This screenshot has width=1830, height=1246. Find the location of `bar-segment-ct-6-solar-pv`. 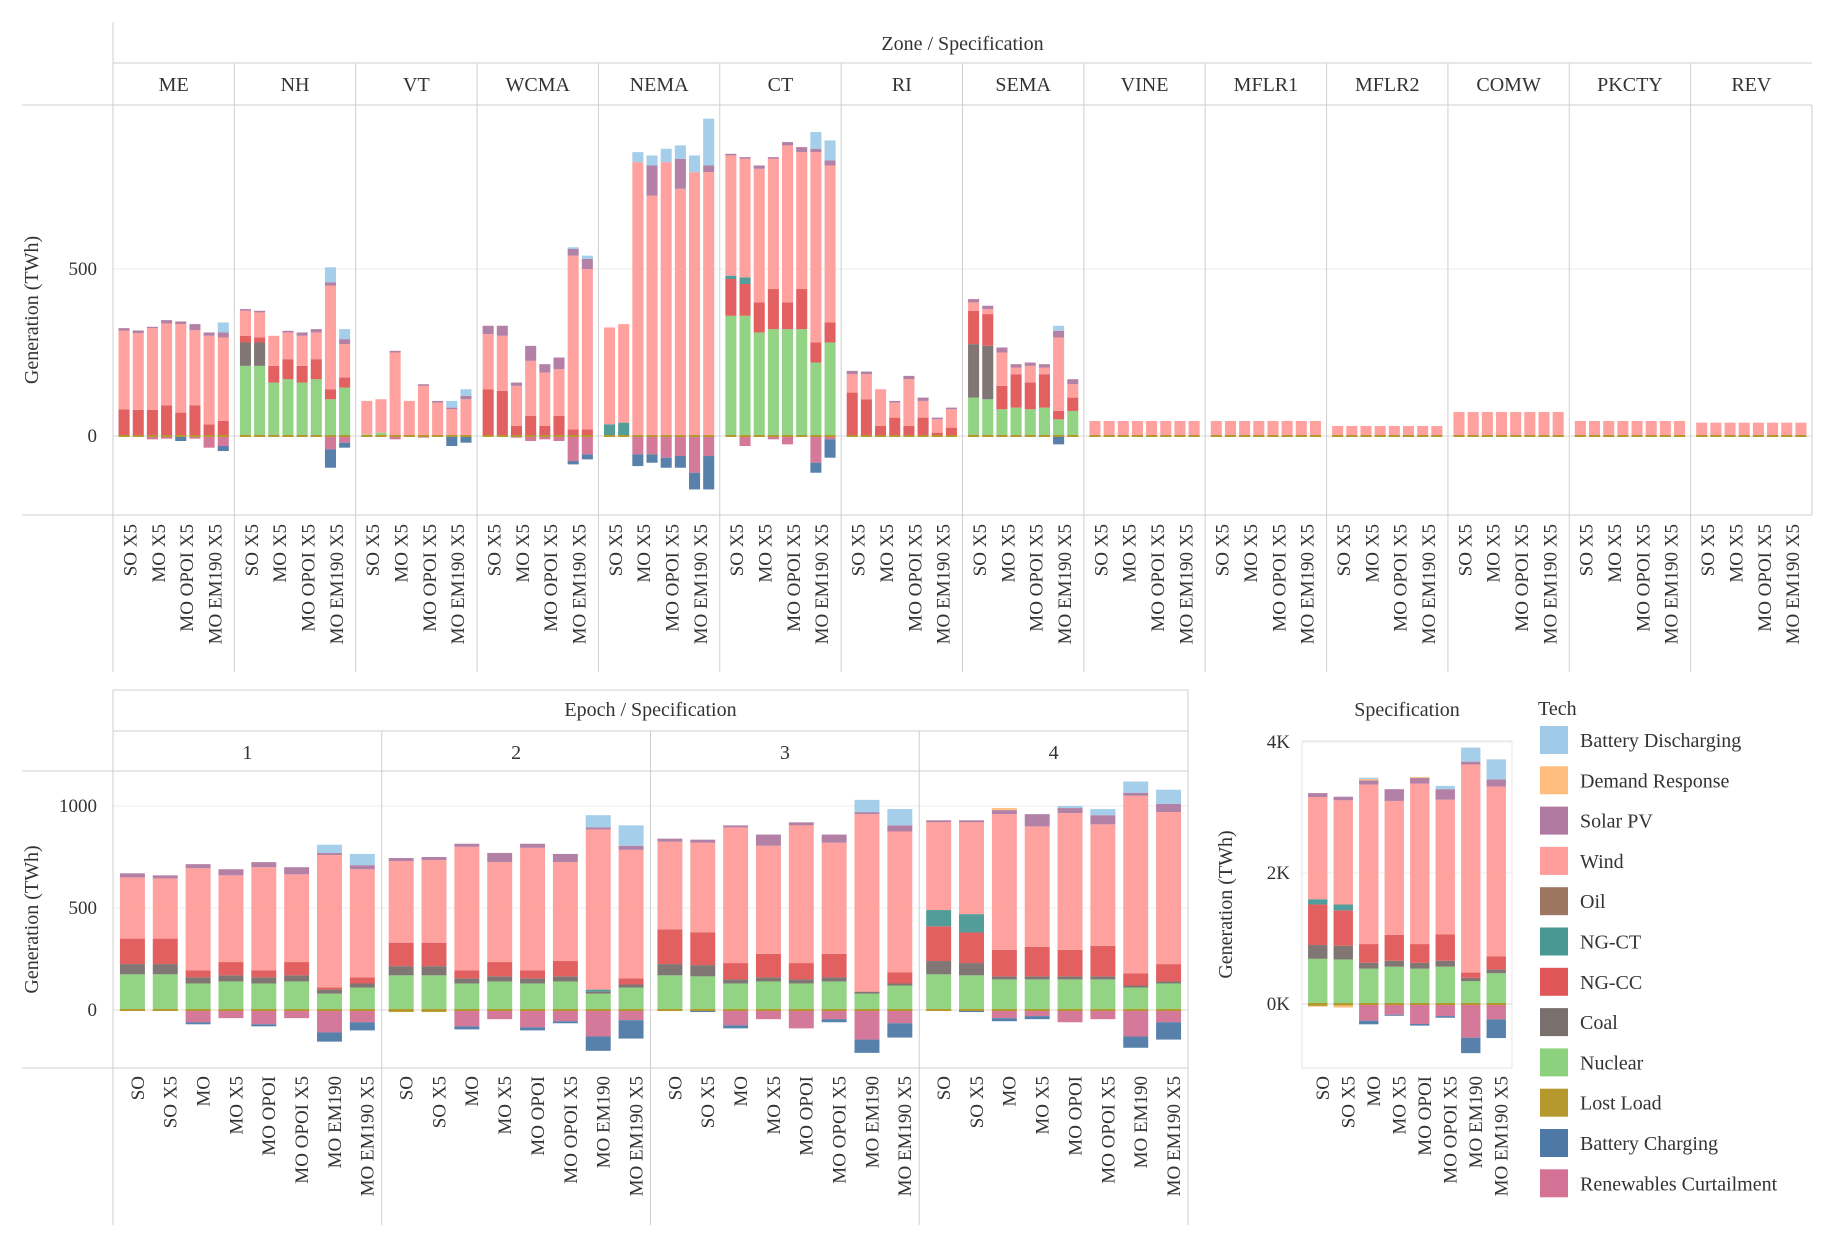

bar-segment-ct-6-solar-pv is located at coordinates (816, 150).